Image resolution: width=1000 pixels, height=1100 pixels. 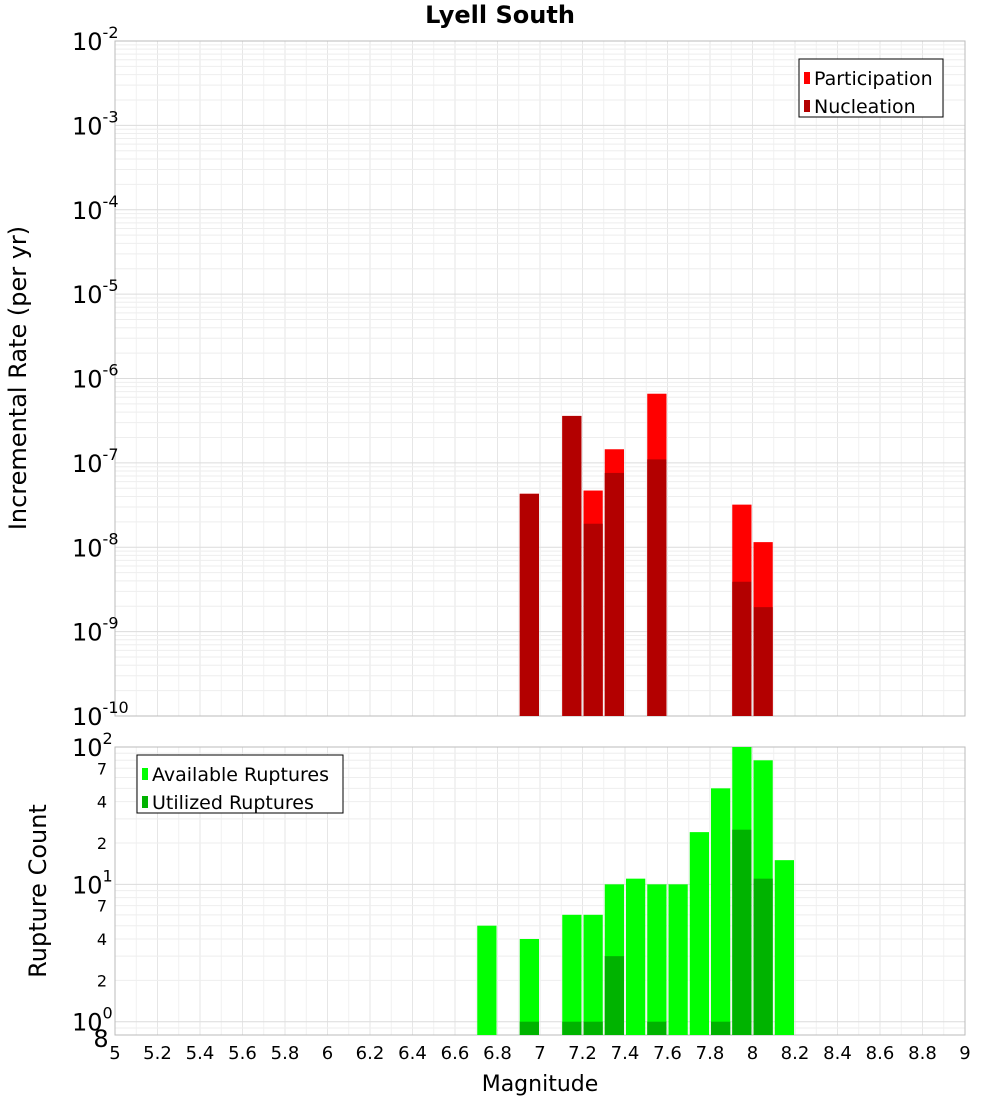 What do you see at coordinates (795, 1053) in the screenshot?
I see `x-tick-label: 8.2` at bounding box center [795, 1053].